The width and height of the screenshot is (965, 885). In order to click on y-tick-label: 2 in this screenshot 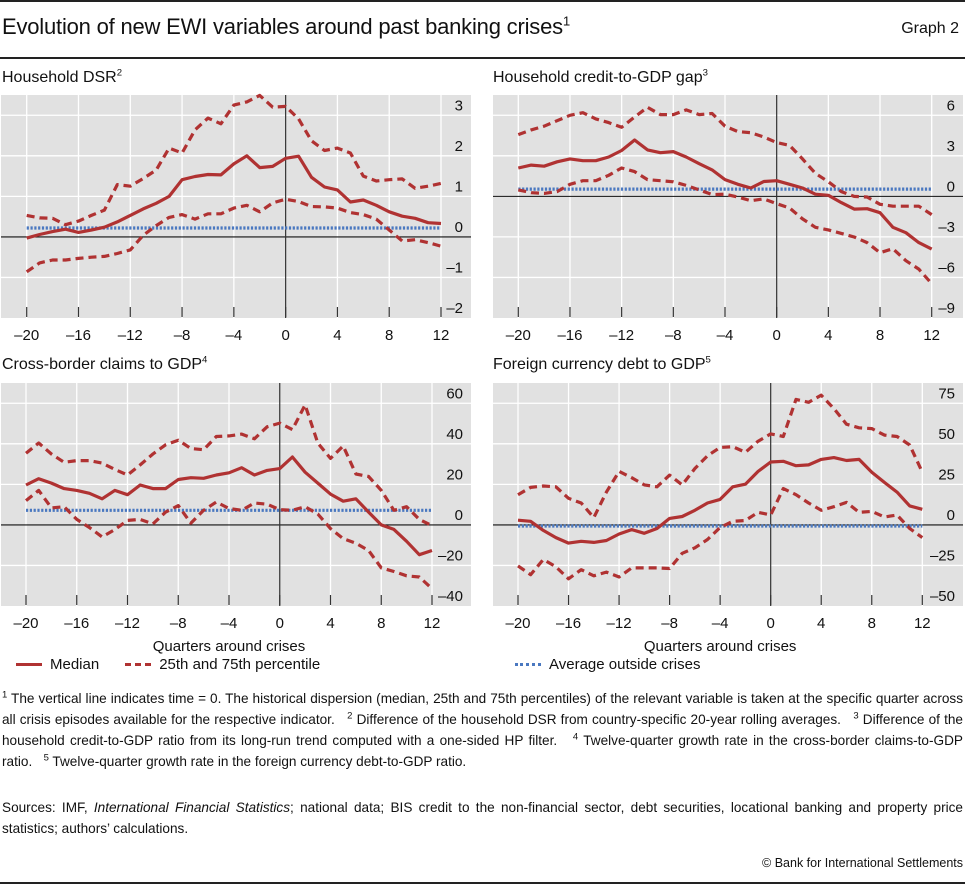, I will do `click(459, 146)`.